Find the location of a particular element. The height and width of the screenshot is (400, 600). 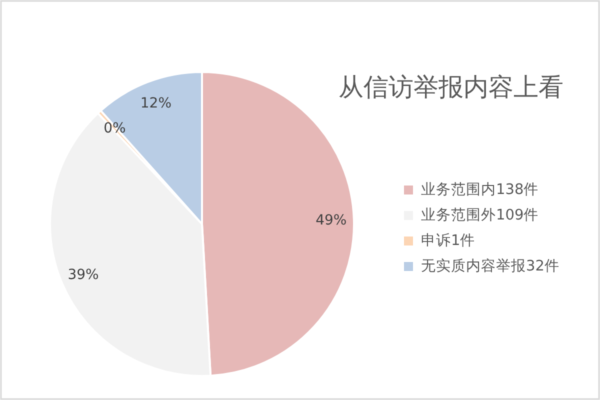

title: 从信访举报内容上看 is located at coordinates (451, 87).